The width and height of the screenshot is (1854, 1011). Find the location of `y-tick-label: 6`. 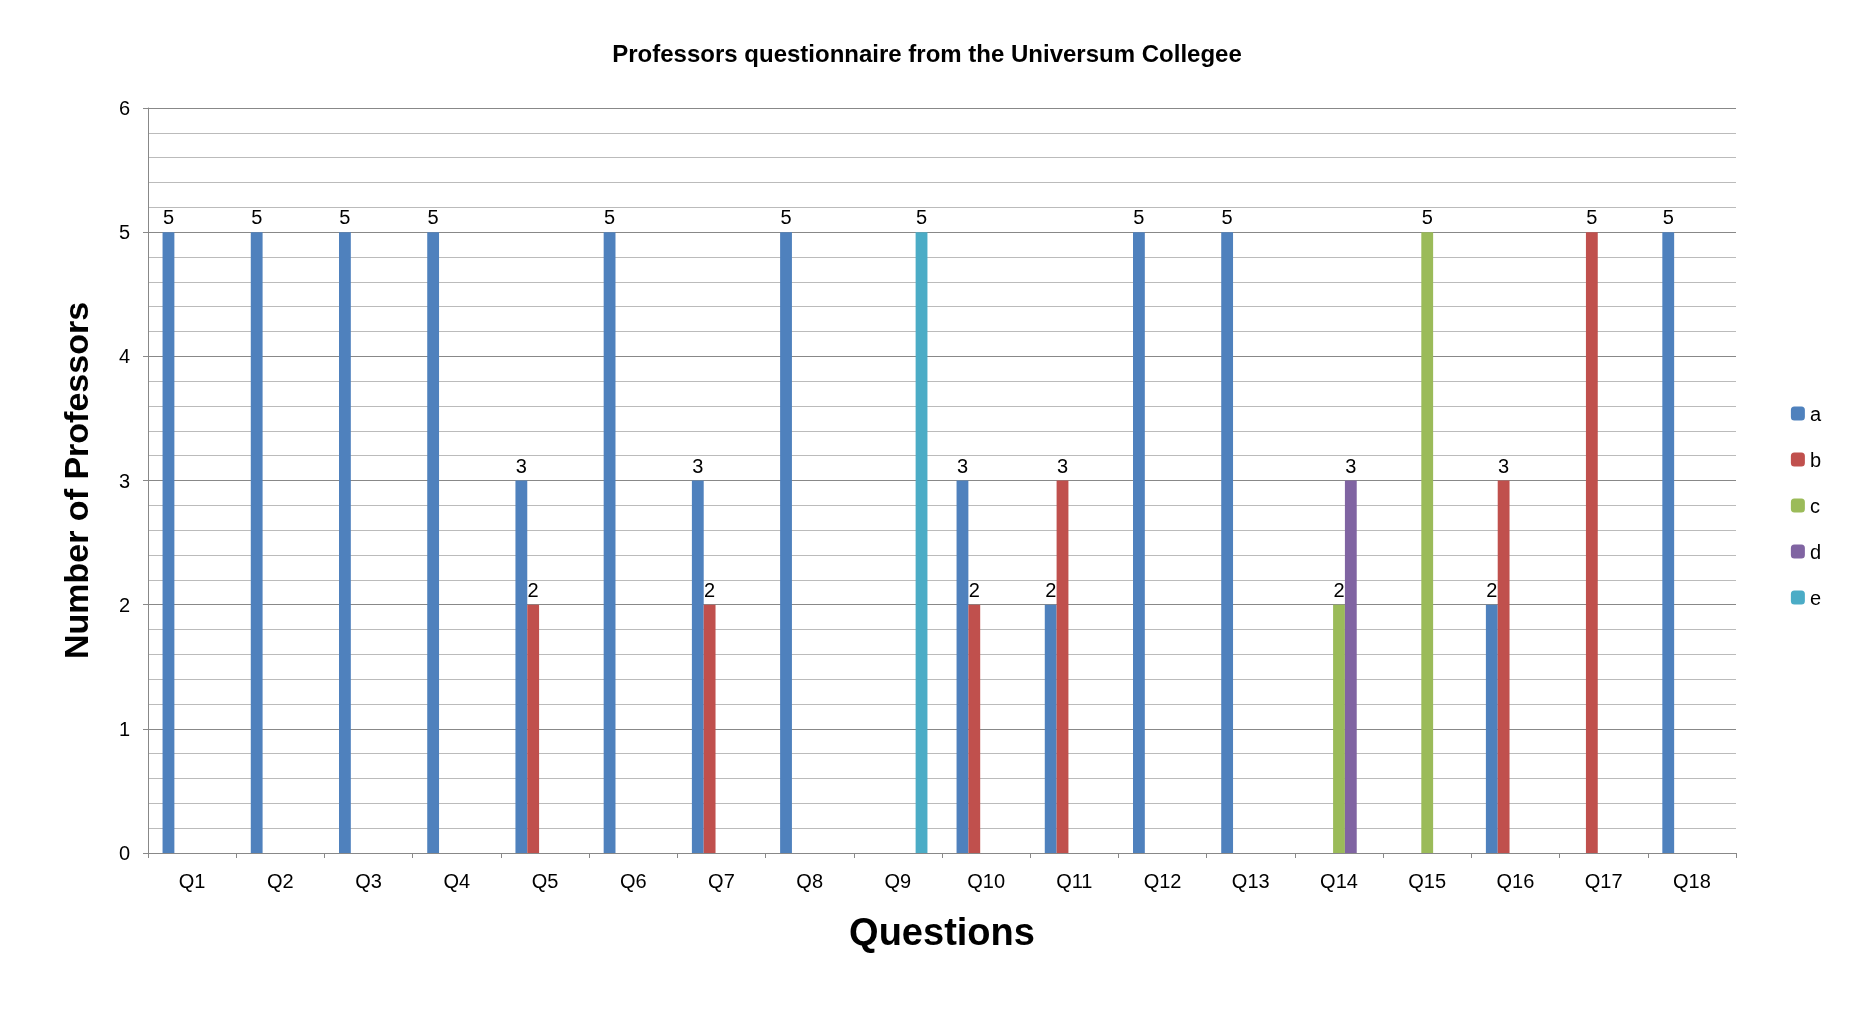

y-tick-label: 6 is located at coordinates (124, 108).